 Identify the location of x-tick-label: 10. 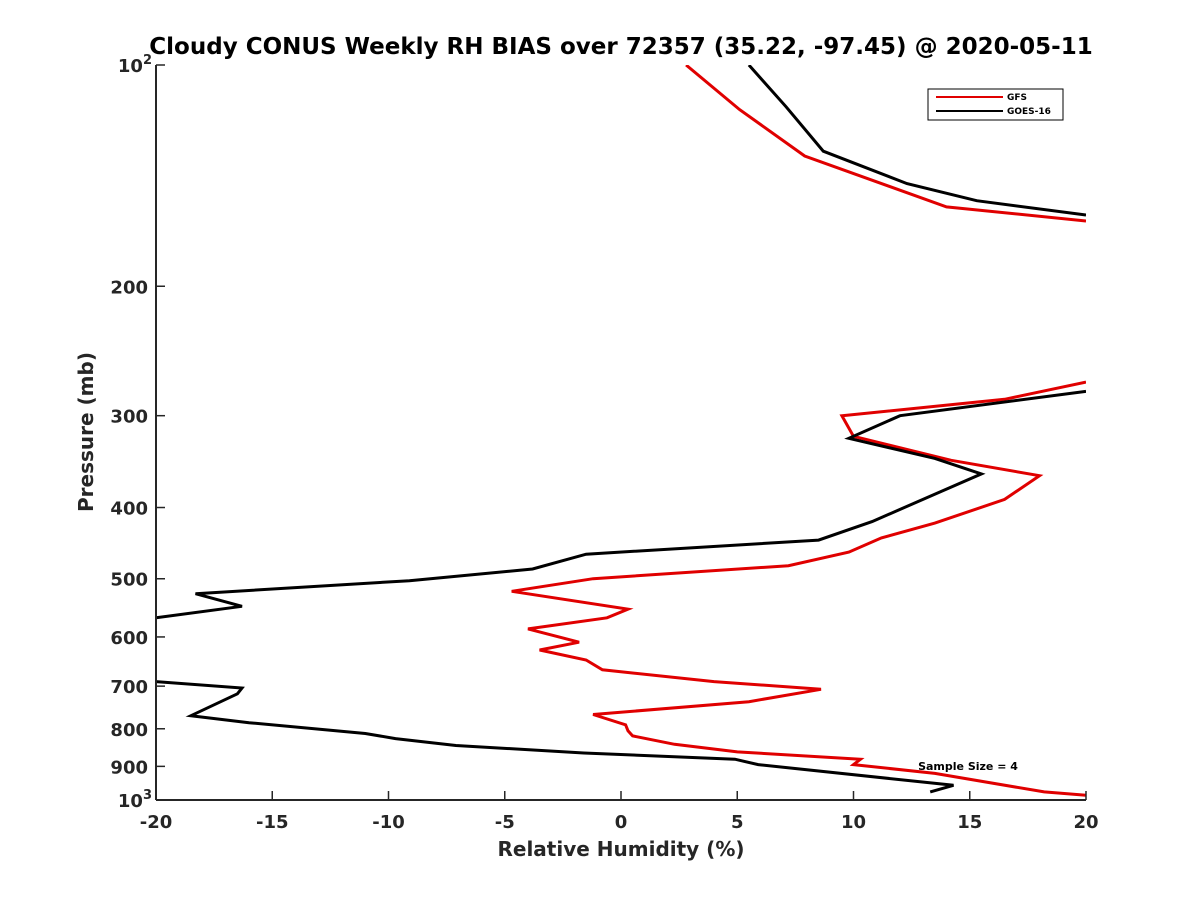
(853, 822).